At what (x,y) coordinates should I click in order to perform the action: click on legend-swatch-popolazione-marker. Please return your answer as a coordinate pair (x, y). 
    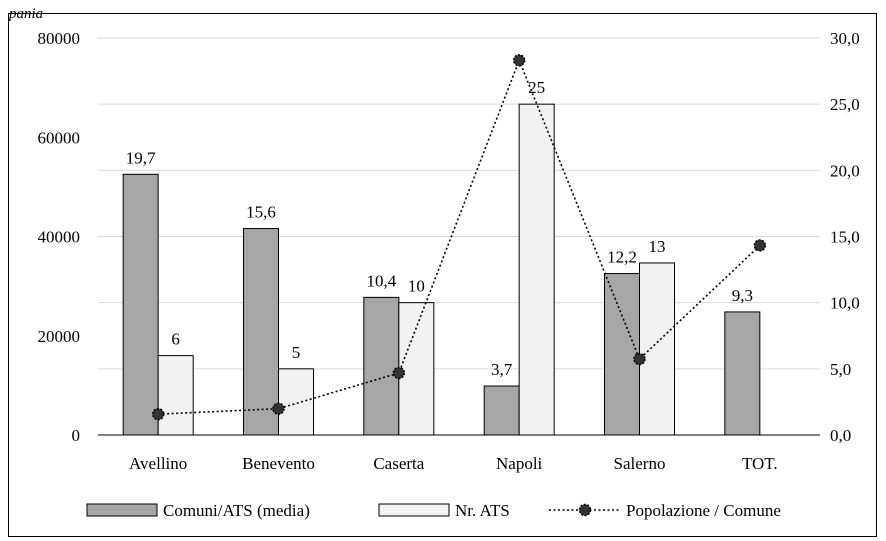
    Looking at the image, I should click on (585, 510).